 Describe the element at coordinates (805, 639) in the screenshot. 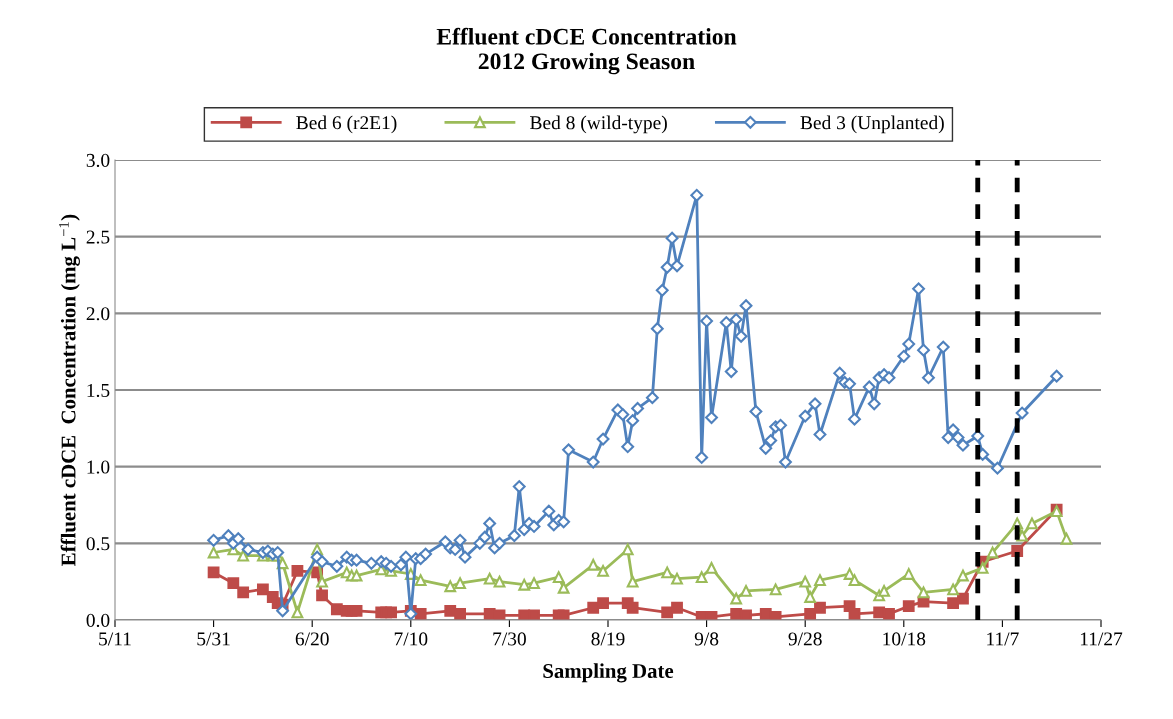

I see `x-tick-label: 9/28` at that location.